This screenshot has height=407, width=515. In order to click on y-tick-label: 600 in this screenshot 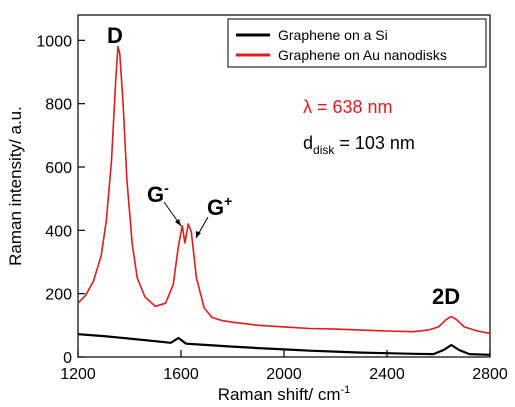, I will do `click(58, 168)`.